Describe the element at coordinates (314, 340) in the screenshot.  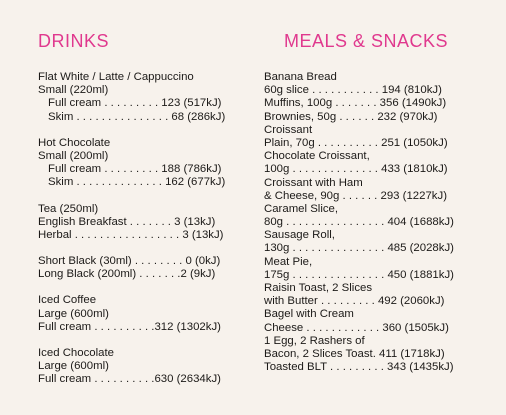
I see `meals-menu-line: 1 Egg, 2 Rashers of` at that location.